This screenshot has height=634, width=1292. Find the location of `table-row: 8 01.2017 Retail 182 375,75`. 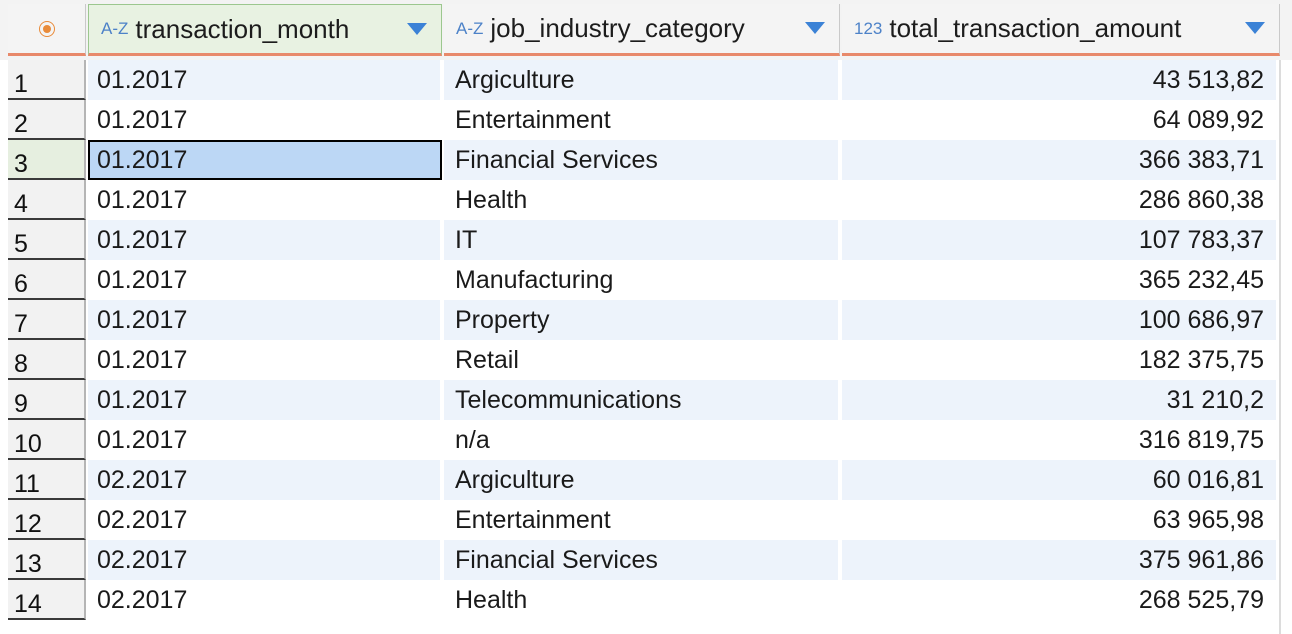

table-row: 8 01.2017 Retail 182 375,75 is located at coordinates (646, 360).